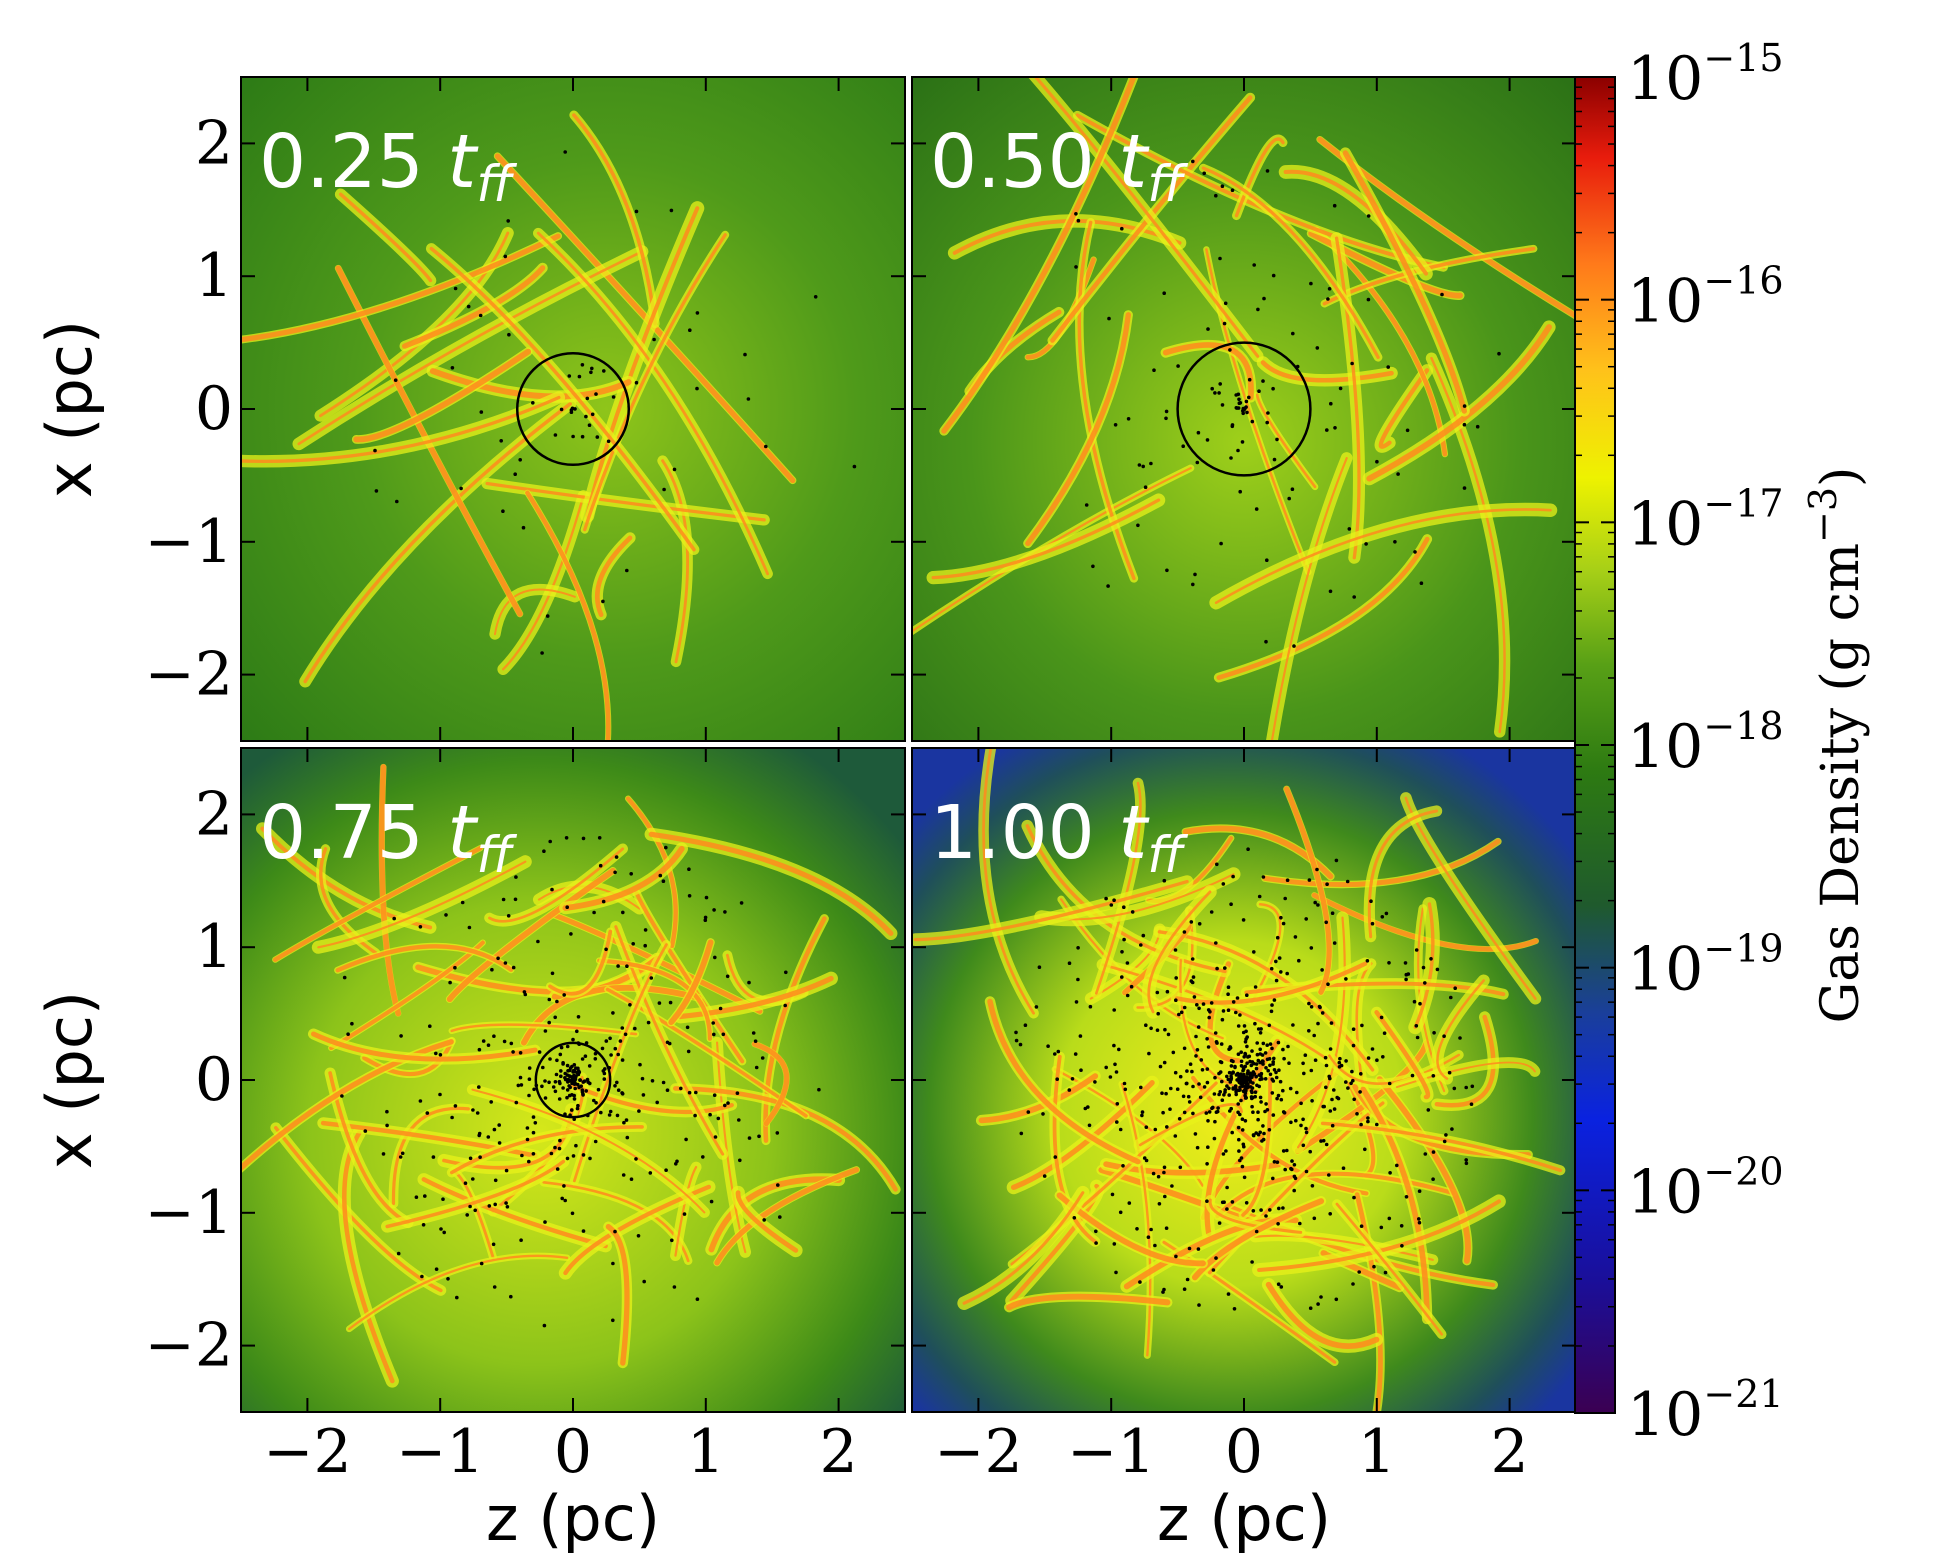  What do you see at coordinates (214, 947) in the screenshot?
I see `y-tick-label: 1` at bounding box center [214, 947].